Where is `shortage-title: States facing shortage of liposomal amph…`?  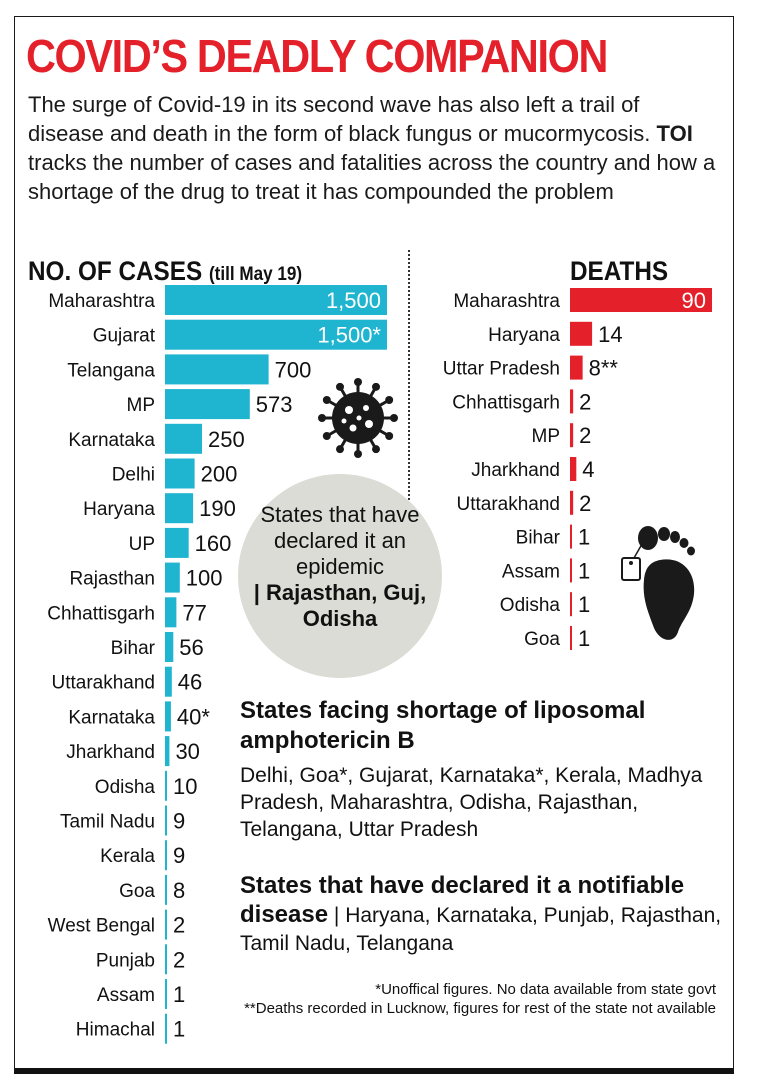
shortage-title: States facing shortage of liposomal amph… is located at coordinates (443, 725).